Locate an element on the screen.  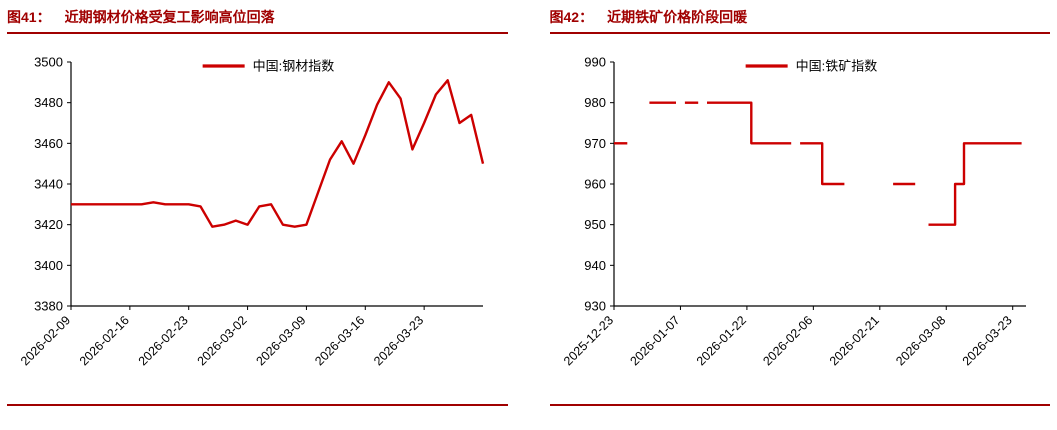
y-tick-label: 960 is located at coordinates (595, 184).